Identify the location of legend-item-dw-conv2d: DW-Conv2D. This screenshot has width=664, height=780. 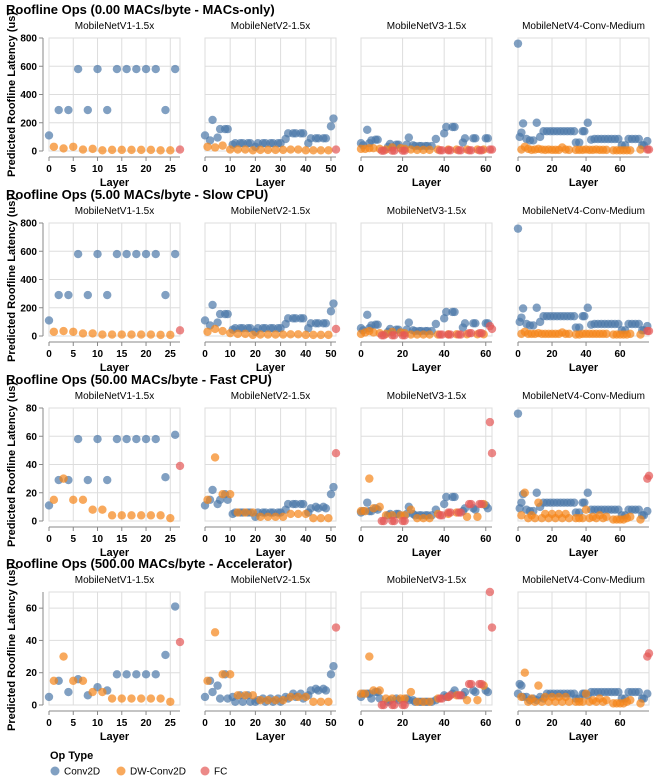
(151, 772).